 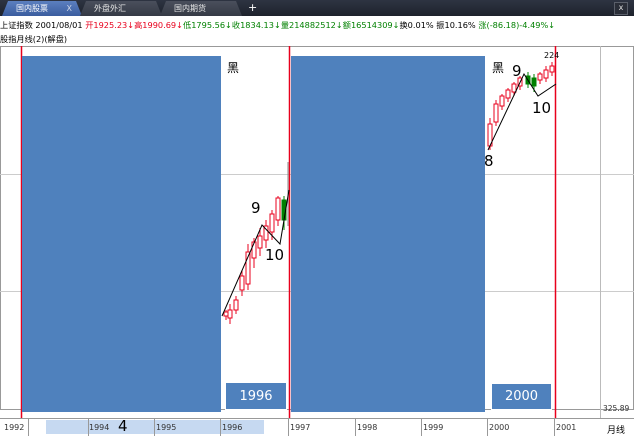 What do you see at coordinates (616, 431) in the screenshot?
I see `period-selector: 月线` at bounding box center [616, 431].